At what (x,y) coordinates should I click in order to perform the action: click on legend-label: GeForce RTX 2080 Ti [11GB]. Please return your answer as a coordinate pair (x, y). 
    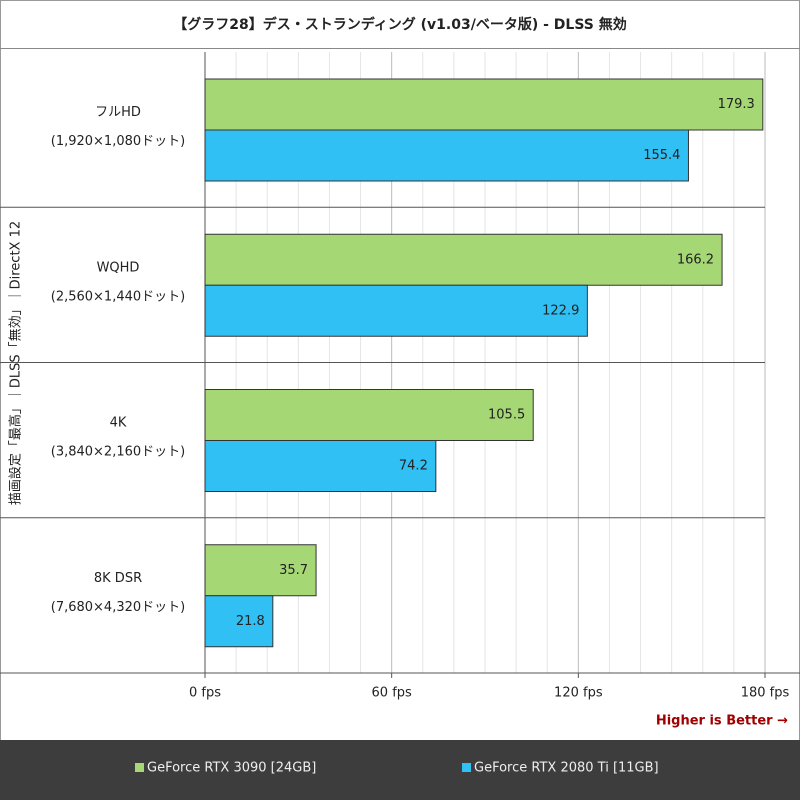
    Looking at the image, I should click on (566, 768).